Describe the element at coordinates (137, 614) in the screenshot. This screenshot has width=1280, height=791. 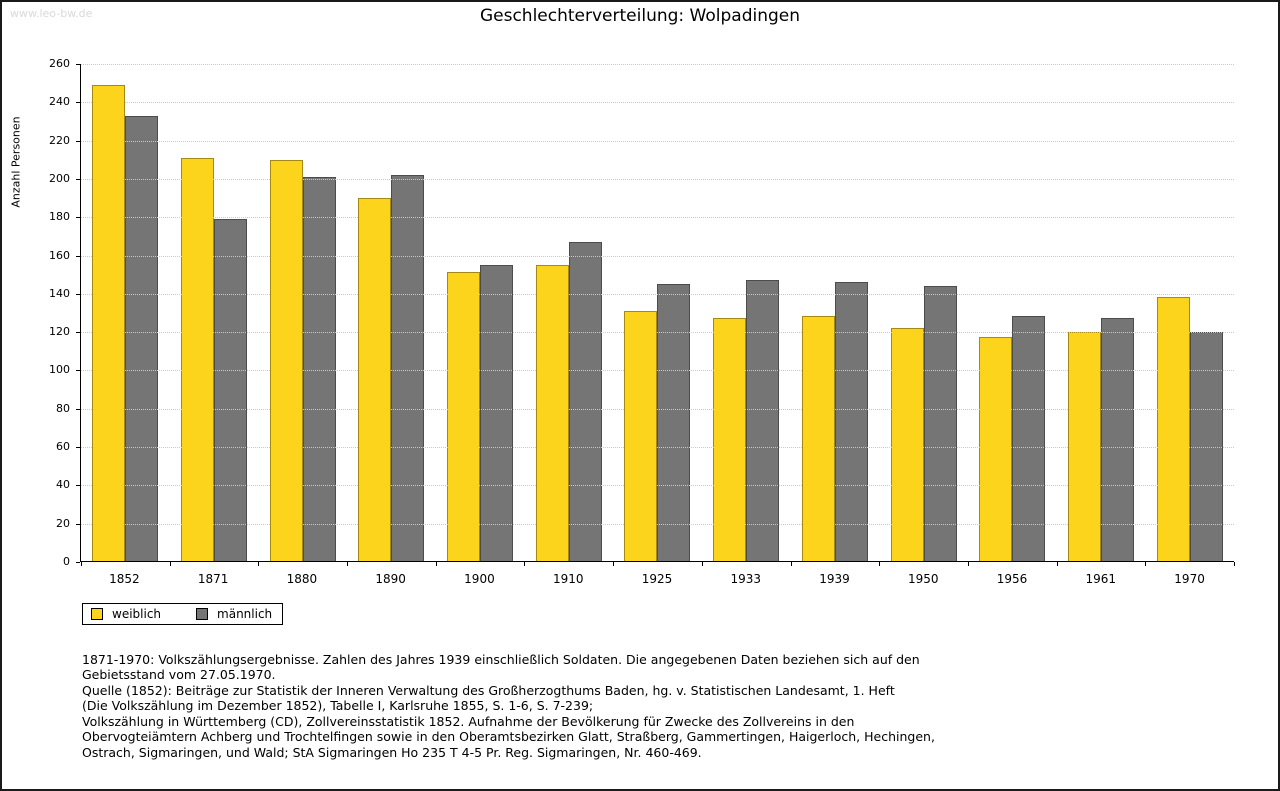
I see `legend-label-weiblich: weiblich` at that location.